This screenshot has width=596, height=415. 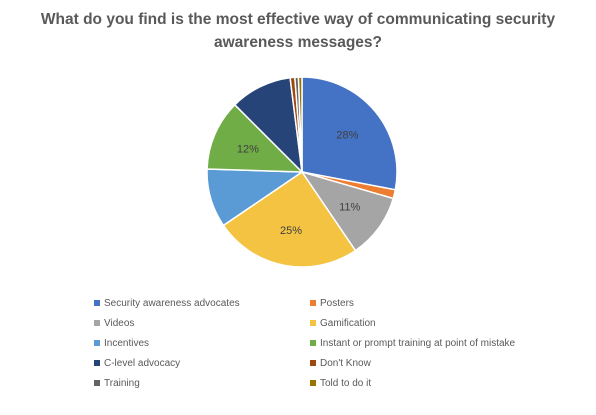 I want to click on legend-swatch-security-awareness-advocates, so click(x=97, y=303).